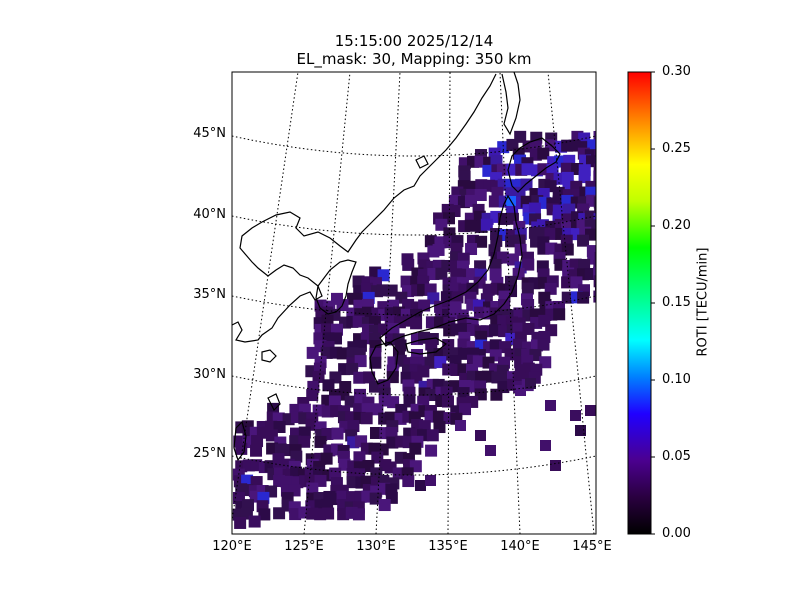 This screenshot has height=600, width=800. Describe the element at coordinates (232, 546) in the screenshot. I see `lon-label: 120°E` at that location.